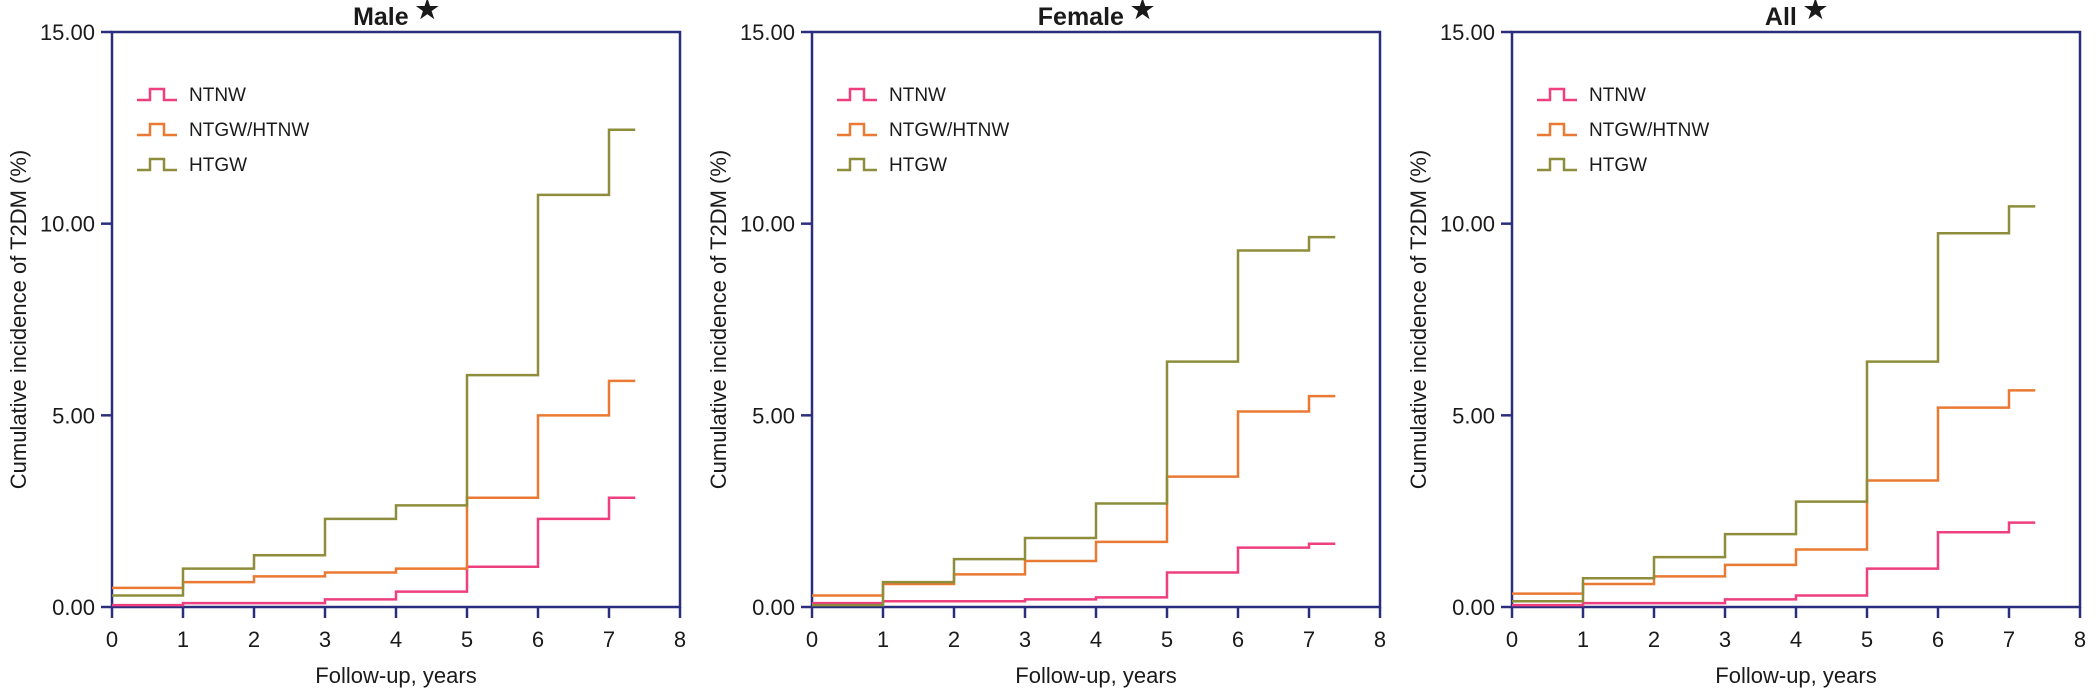 Image resolution: width=2100 pixels, height=699 pixels. I want to click on chart-title: Male ★, so click(396, 15).